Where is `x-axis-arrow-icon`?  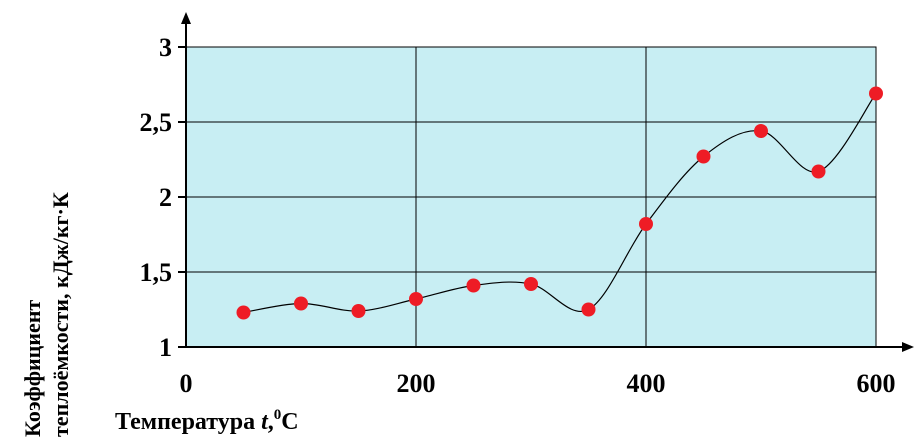
x-axis-arrow-icon is located at coordinates (908, 347).